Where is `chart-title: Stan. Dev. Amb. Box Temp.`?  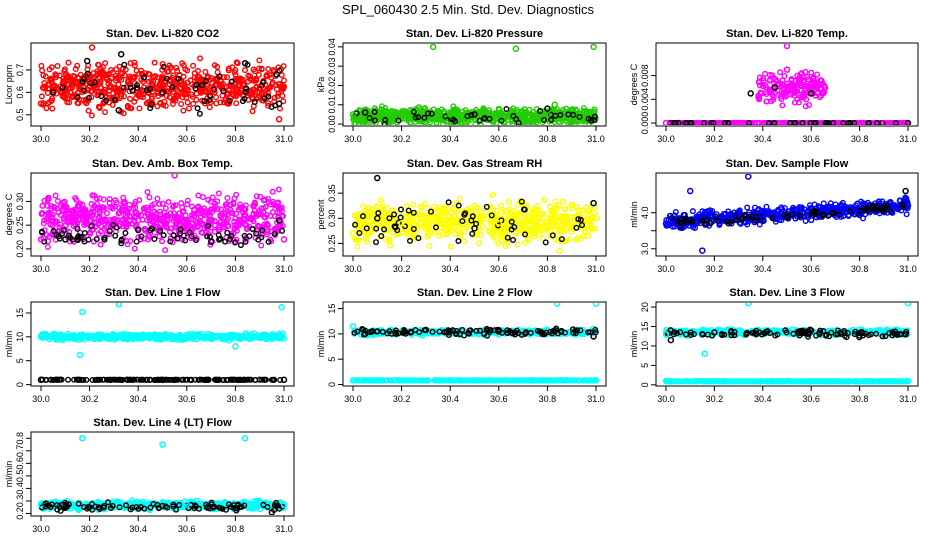 chart-title: Stan. Dev. Amb. Box Temp. is located at coordinates (162, 164).